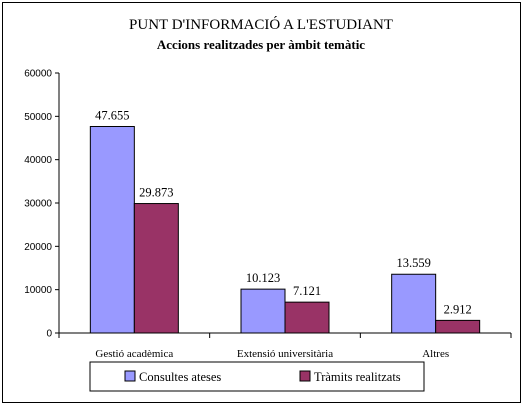 The height and width of the screenshot is (409, 525). Describe the element at coordinates (180, 377) in the screenshot. I see `legend-label-consultes: Consultes ateses` at that location.